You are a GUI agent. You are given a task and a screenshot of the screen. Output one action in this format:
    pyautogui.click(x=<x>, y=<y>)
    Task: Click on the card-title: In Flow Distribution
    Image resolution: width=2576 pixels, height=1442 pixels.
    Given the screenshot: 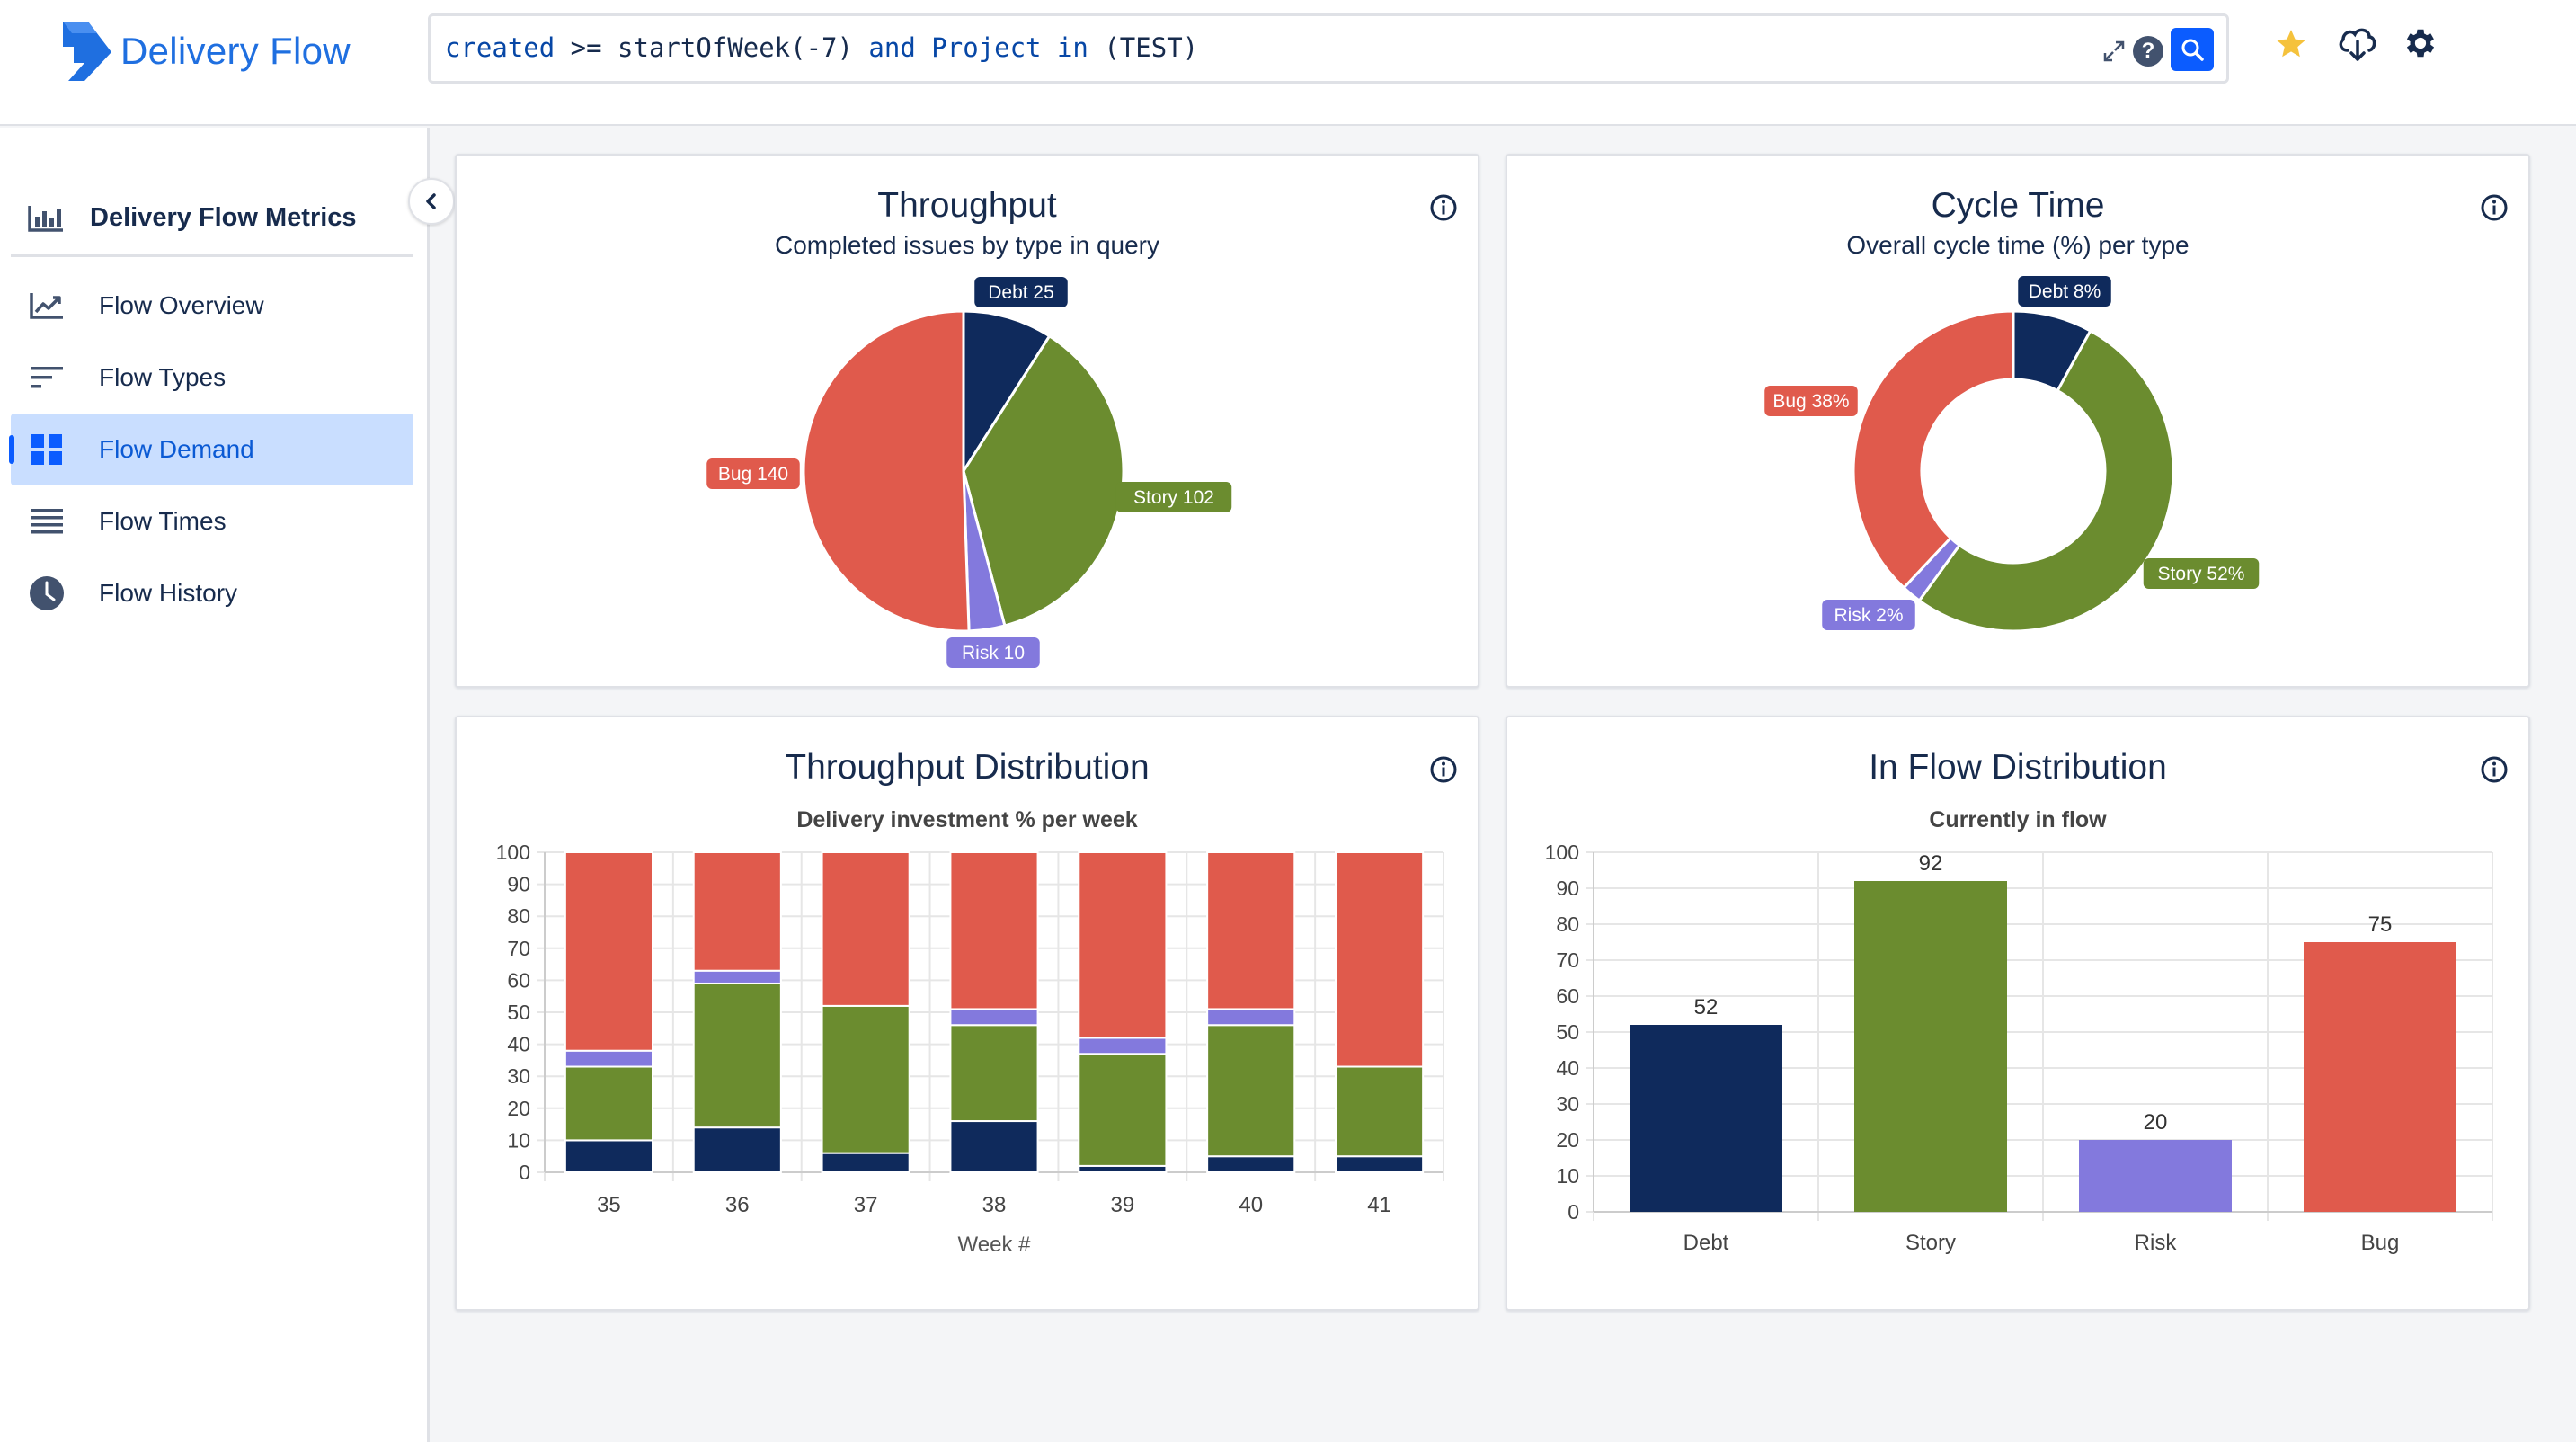 What is the action you would take?
    pyautogui.click(x=2018, y=767)
    